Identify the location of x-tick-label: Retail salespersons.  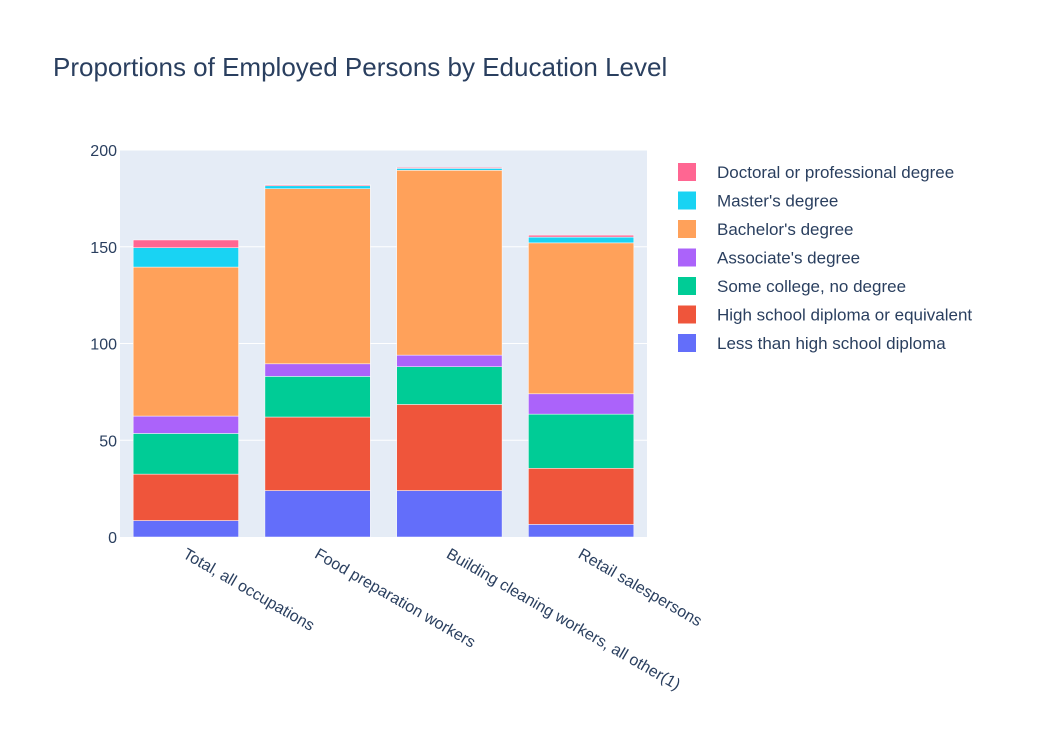
(639, 588).